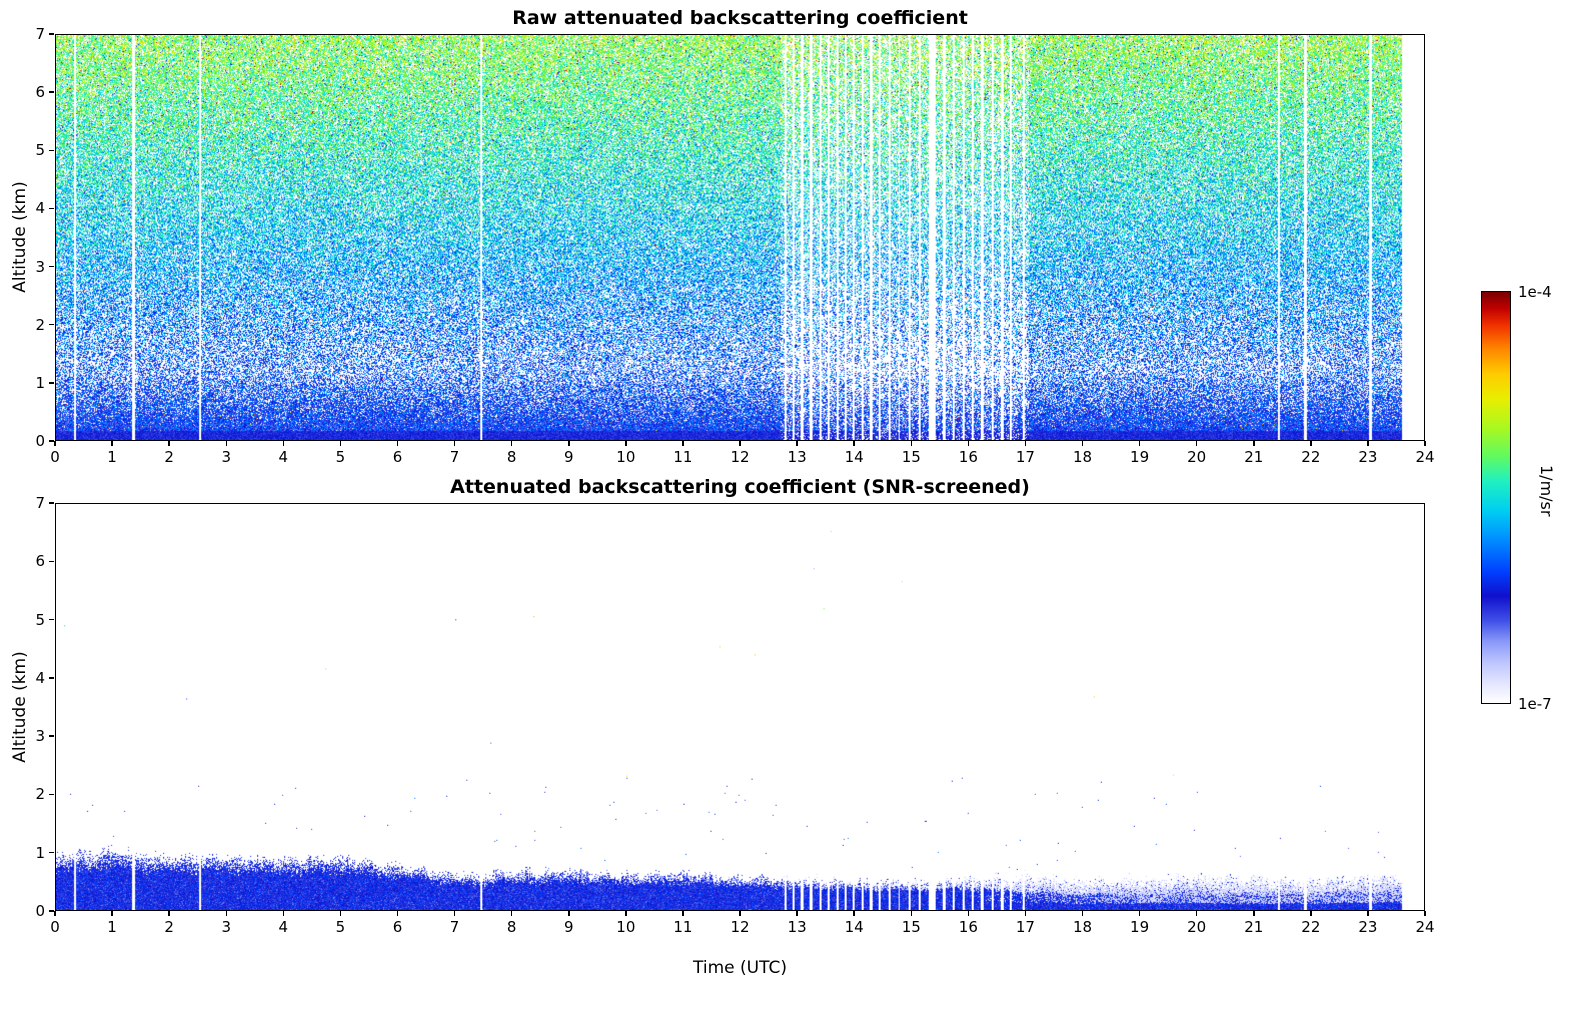 The width and height of the screenshot is (1595, 1020). Describe the element at coordinates (1425, 457) in the screenshot. I see `x-tick-label: 24` at that location.